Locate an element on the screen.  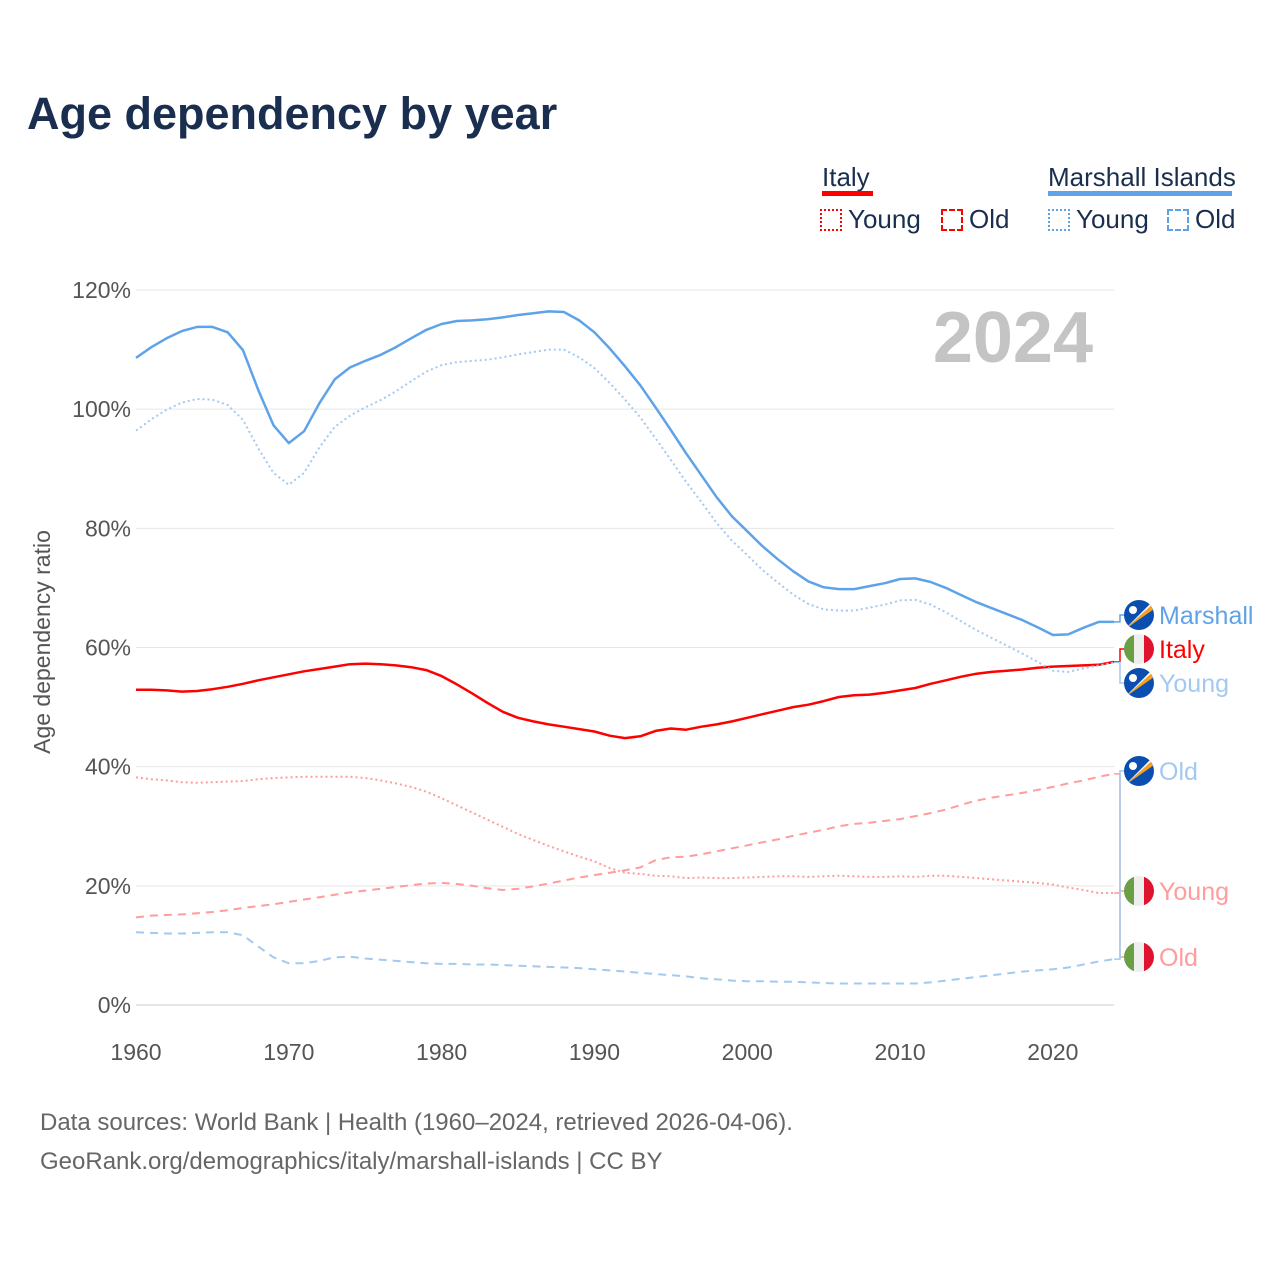
y-tick-label: 80% is located at coordinates (108, 528).